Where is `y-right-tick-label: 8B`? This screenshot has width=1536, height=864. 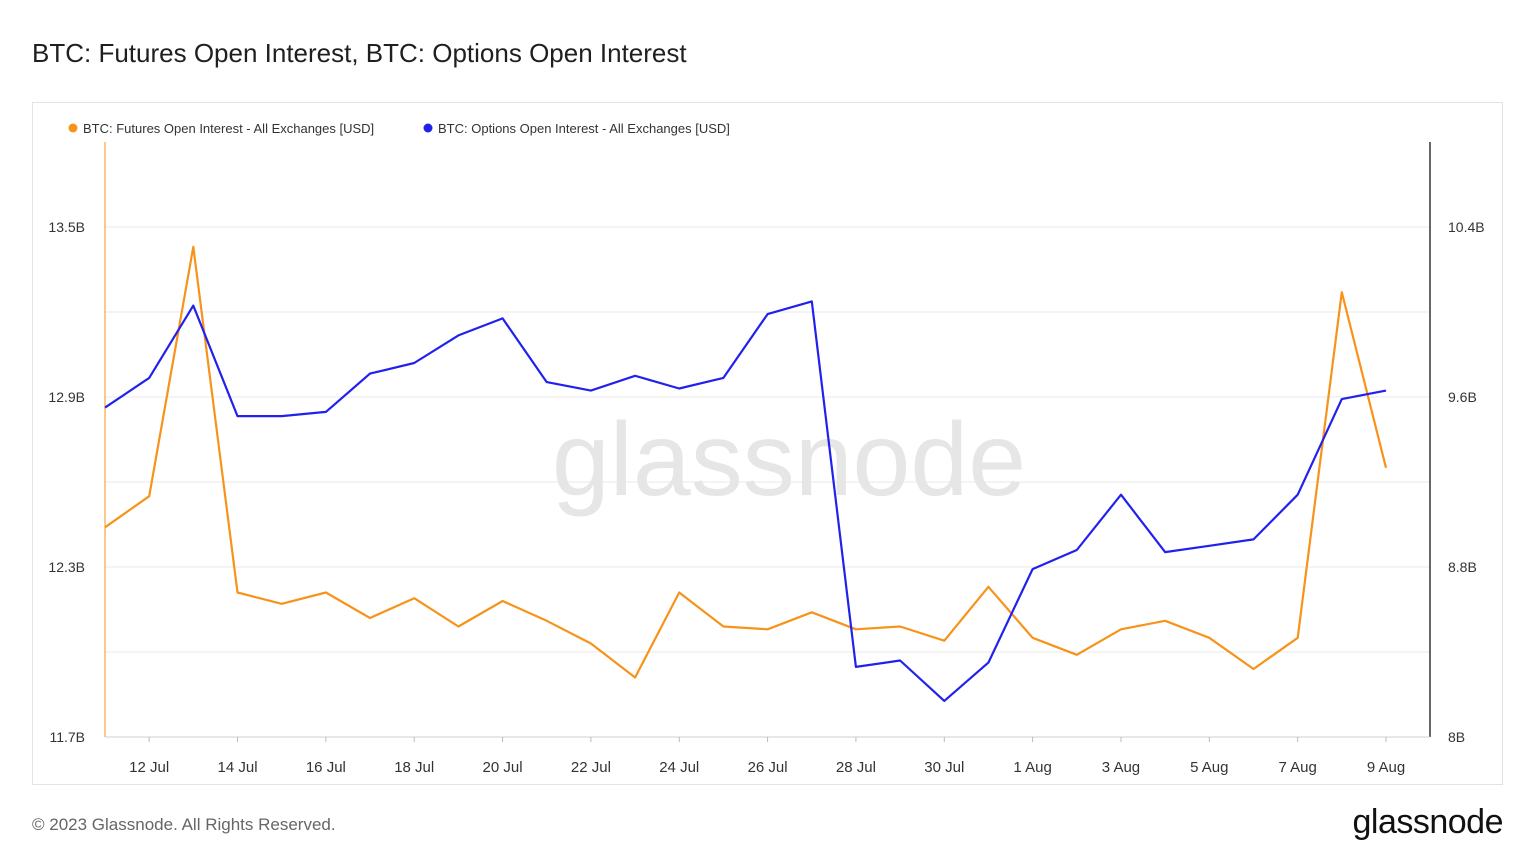
y-right-tick-label: 8B is located at coordinates (1456, 737).